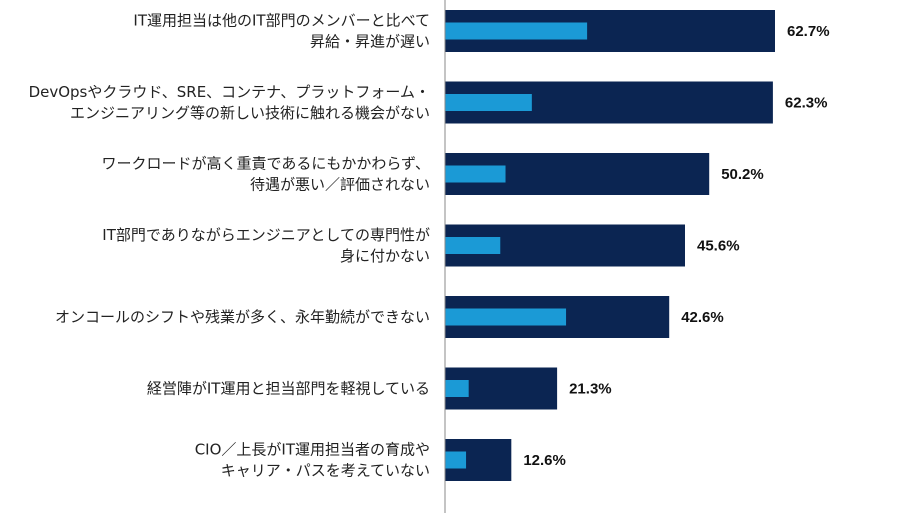  What do you see at coordinates (590, 389) in the screenshot?
I see `value-label-6: 21.3%` at bounding box center [590, 389].